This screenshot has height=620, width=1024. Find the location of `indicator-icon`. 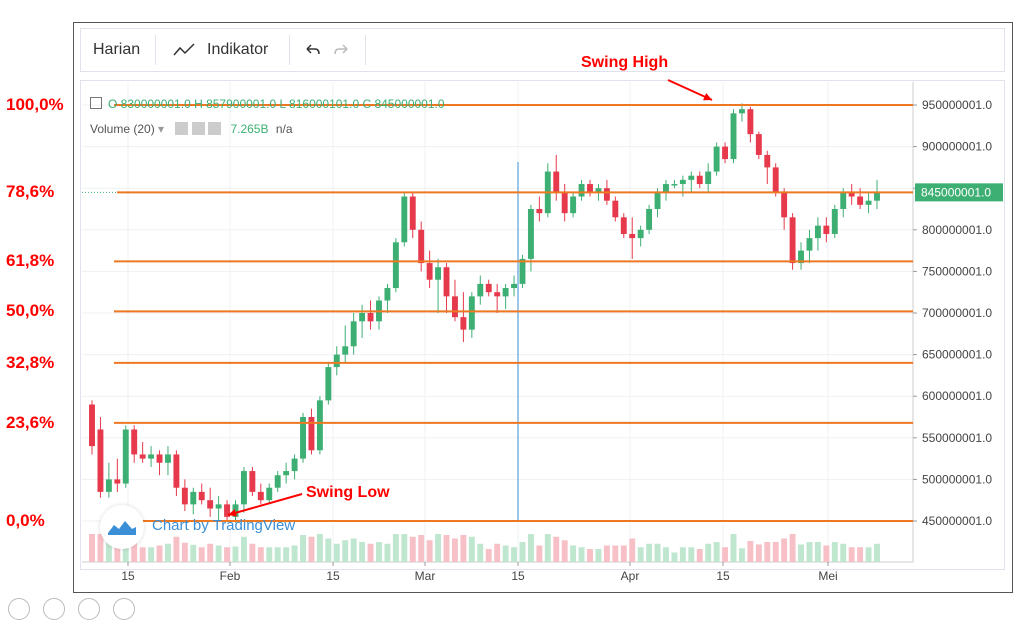

indicator-icon is located at coordinates (184, 50).